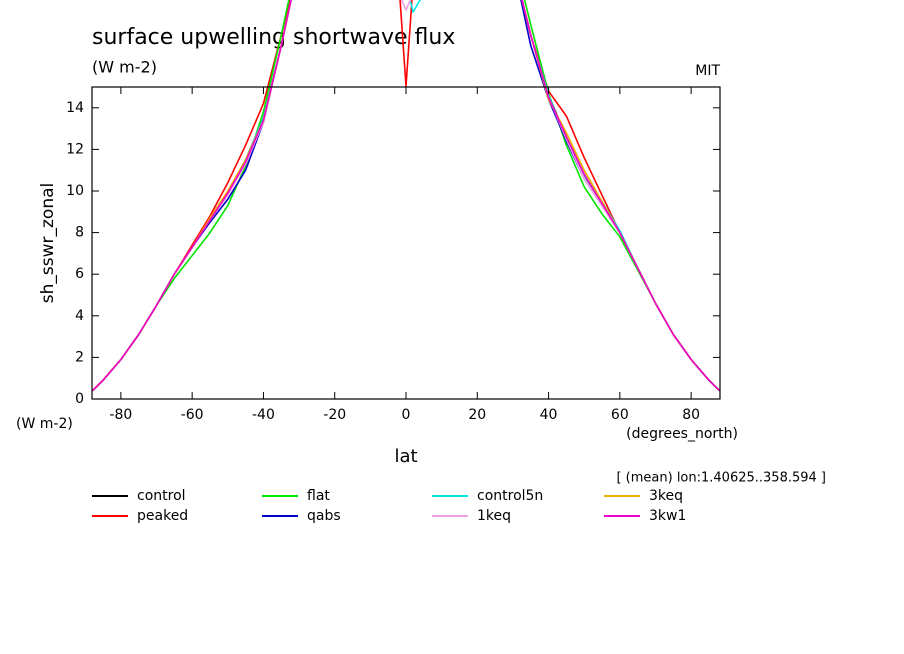 The image size is (904, 654). I want to click on legend-label: qabs, so click(324, 516).